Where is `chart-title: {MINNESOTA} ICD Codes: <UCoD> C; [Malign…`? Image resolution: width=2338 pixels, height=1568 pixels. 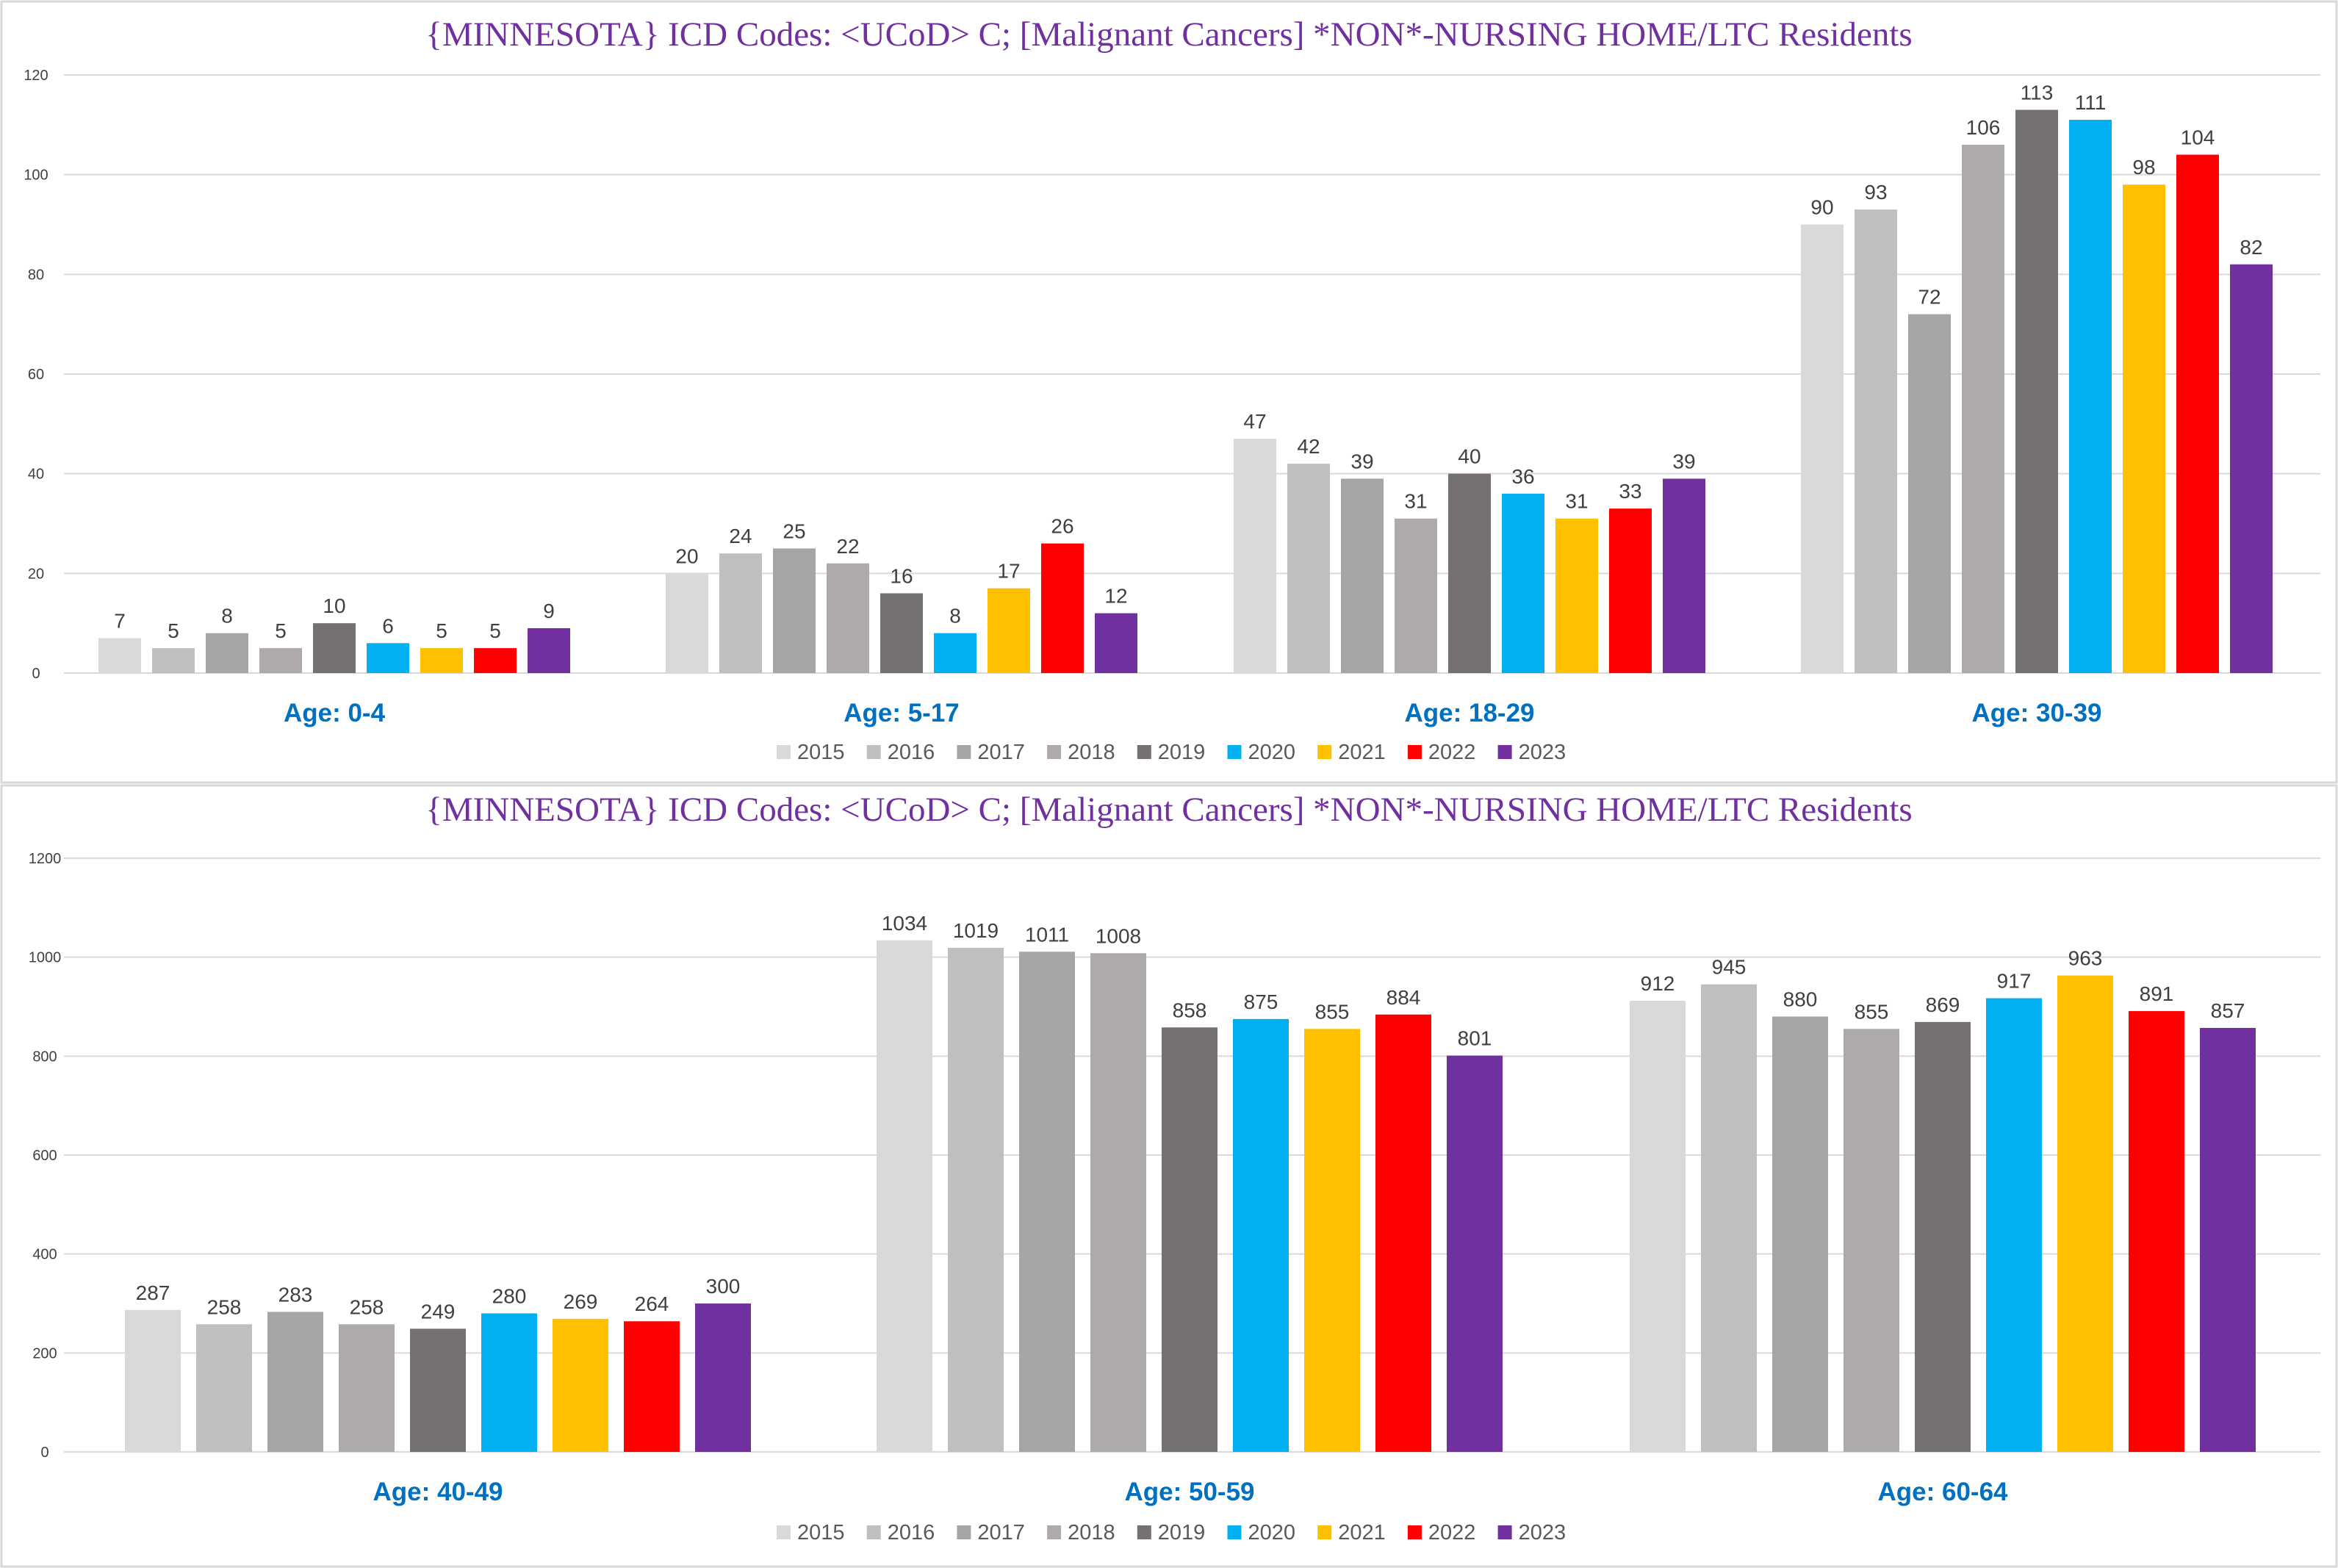
chart-title: {MINNESOTA} ICD Codes: <UCoD> C; [Malign… is located at coordinates (1168, 810).